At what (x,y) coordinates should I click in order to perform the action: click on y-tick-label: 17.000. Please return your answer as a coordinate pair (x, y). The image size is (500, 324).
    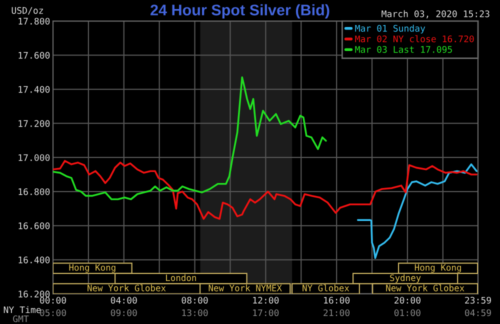
    Looking at the image, I should click on (34, 158).